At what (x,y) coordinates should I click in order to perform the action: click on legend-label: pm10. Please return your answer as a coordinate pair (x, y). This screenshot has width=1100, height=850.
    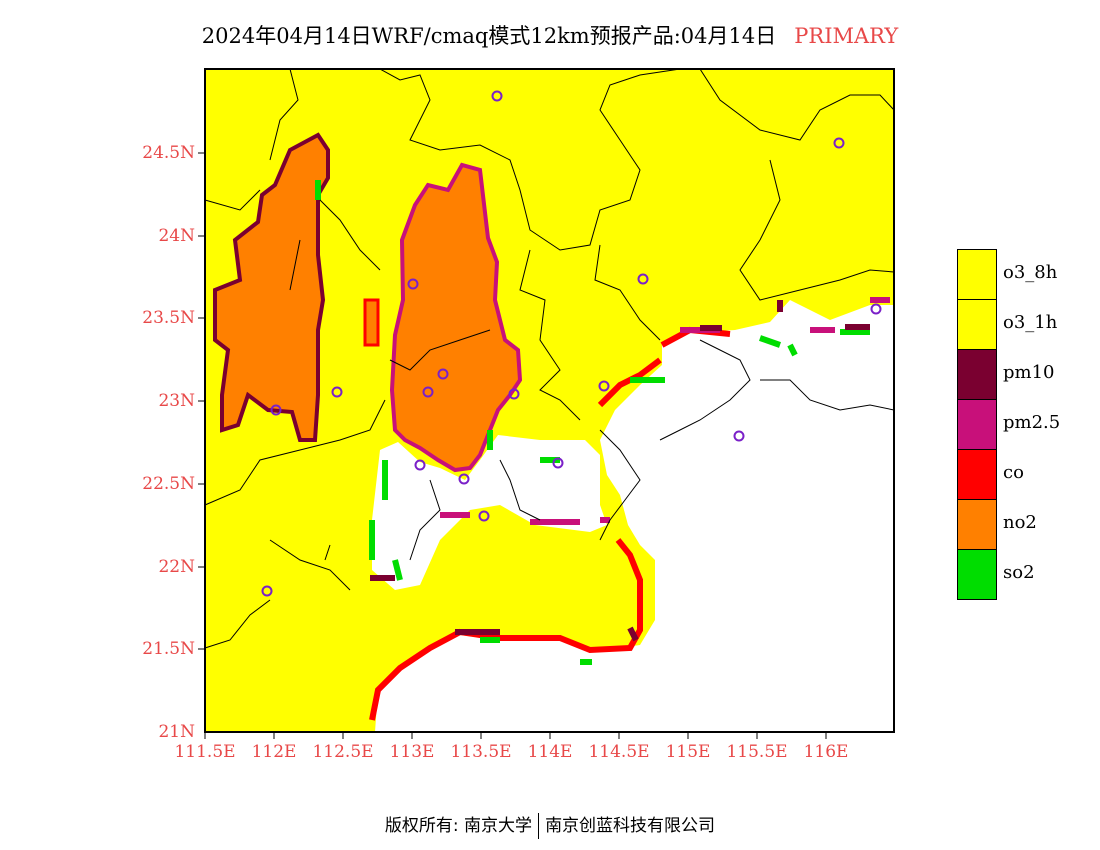
    Looking at the image, I should click on (1029, 372).